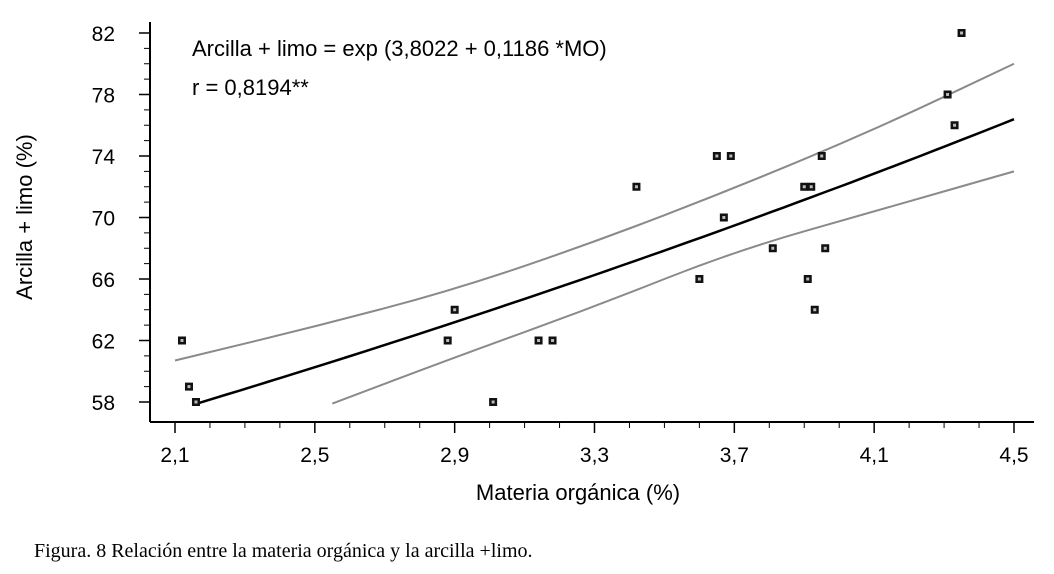 The image size is (1054, 574). Describe the element at coordinates (734, 455) in the screenshot. I see `x-tick-label: 3,7` at that location.